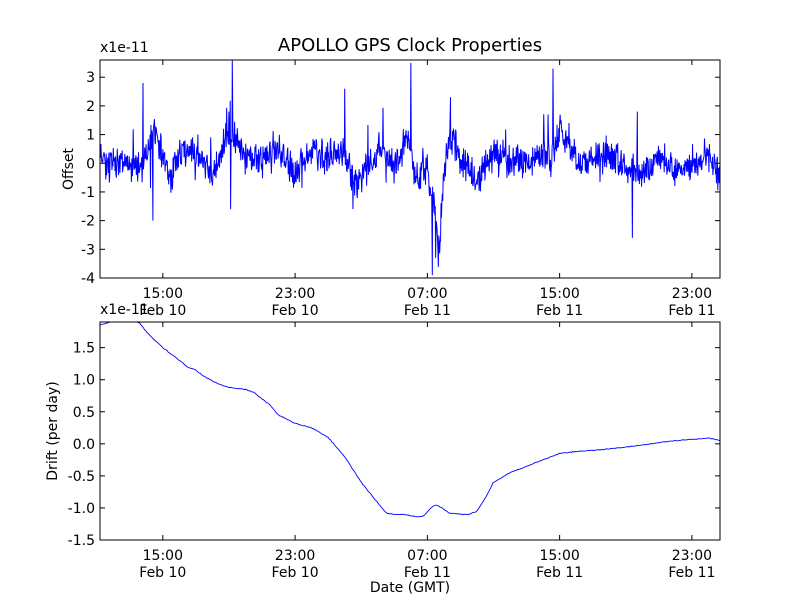  What do you see at coordinates (410, 588) in the screenshot?
I see `x-axis-label: Date (GMT)` at bounding box center [410, 588].